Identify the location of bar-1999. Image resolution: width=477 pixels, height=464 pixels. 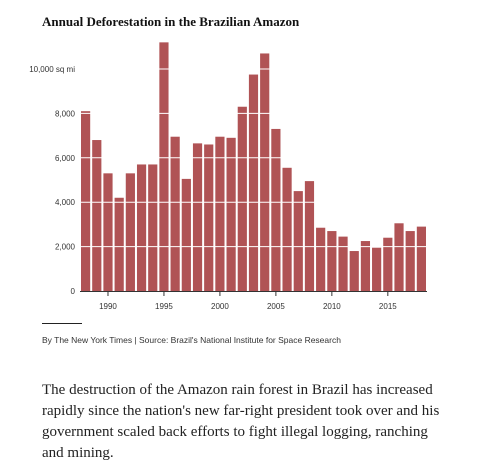
(209, 217).